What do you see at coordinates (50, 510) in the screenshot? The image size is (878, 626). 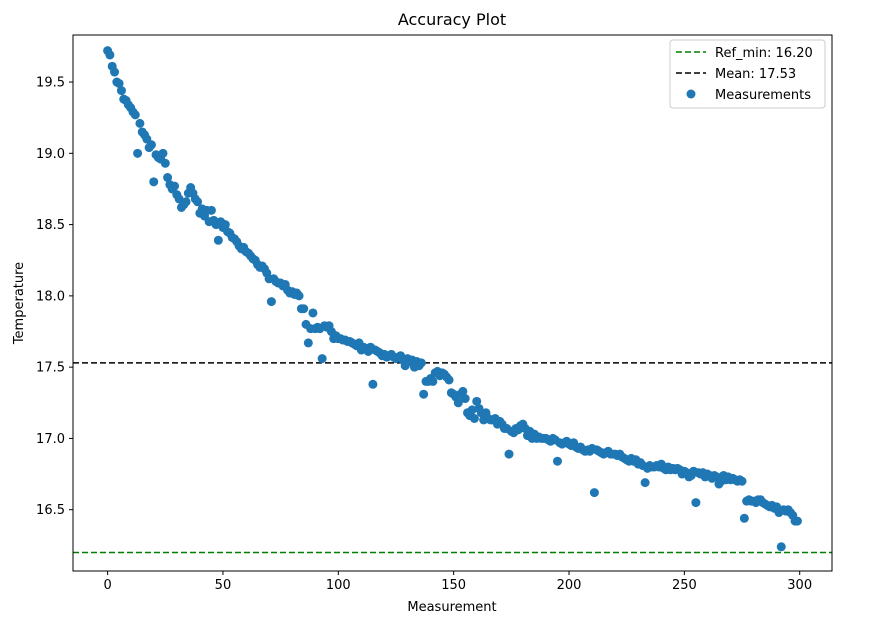 I see `y-tick-label: 16.5` at bounding box center [50, 510].